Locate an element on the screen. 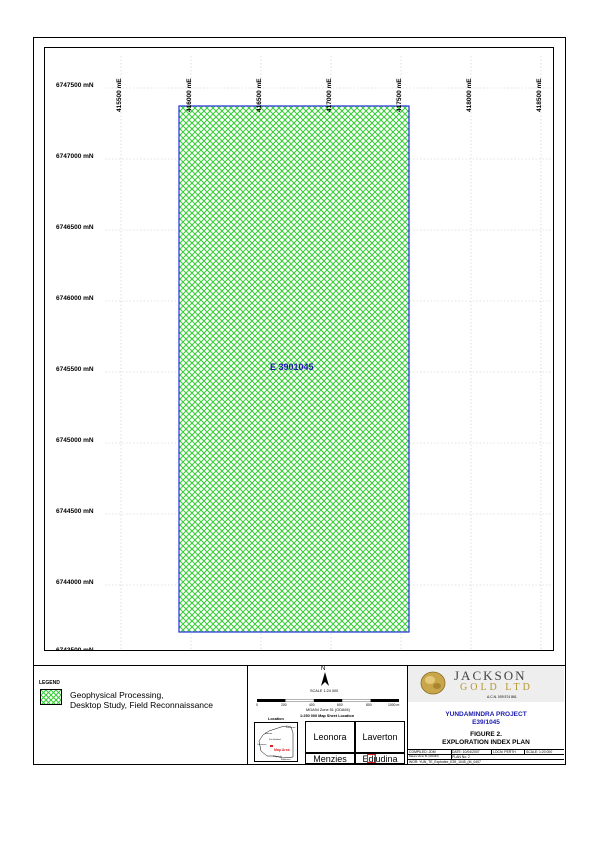  wa-town: Broome is located at coordinates (269, 734).